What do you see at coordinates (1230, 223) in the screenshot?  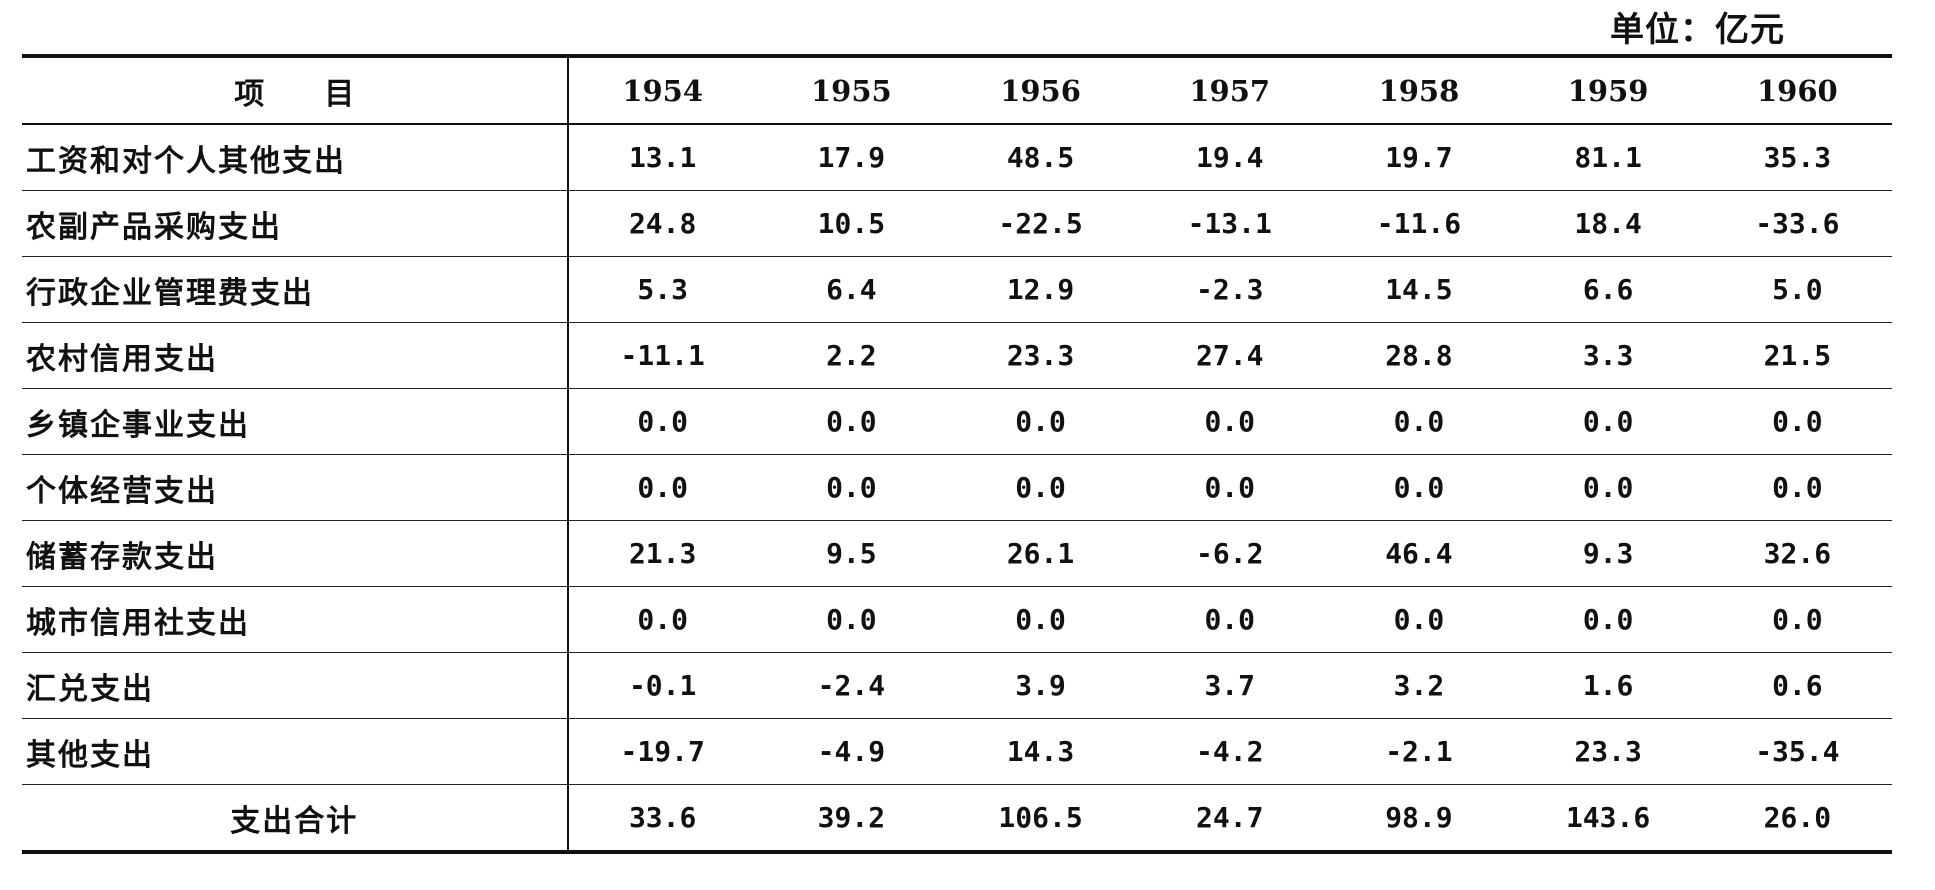 I see `table-cell: -13.1` at bounding box center [1230, 223].